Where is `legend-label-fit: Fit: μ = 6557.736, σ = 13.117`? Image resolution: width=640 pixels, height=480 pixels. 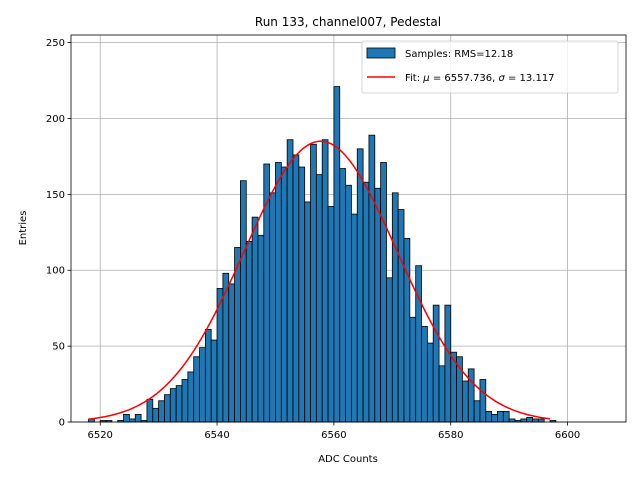
legend-label-fit: Fit: μ = 6557.736, σ = 13.117 is located at coordinates (480, 78).